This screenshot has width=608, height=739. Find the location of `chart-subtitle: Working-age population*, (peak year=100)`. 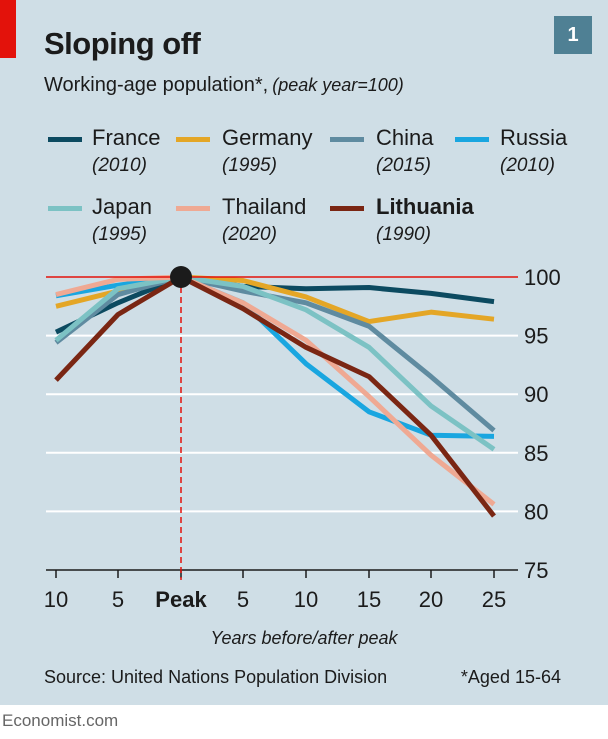

chart-subtitle: Working-age population*, (peak year=100) is located at coordinates (224, 85).